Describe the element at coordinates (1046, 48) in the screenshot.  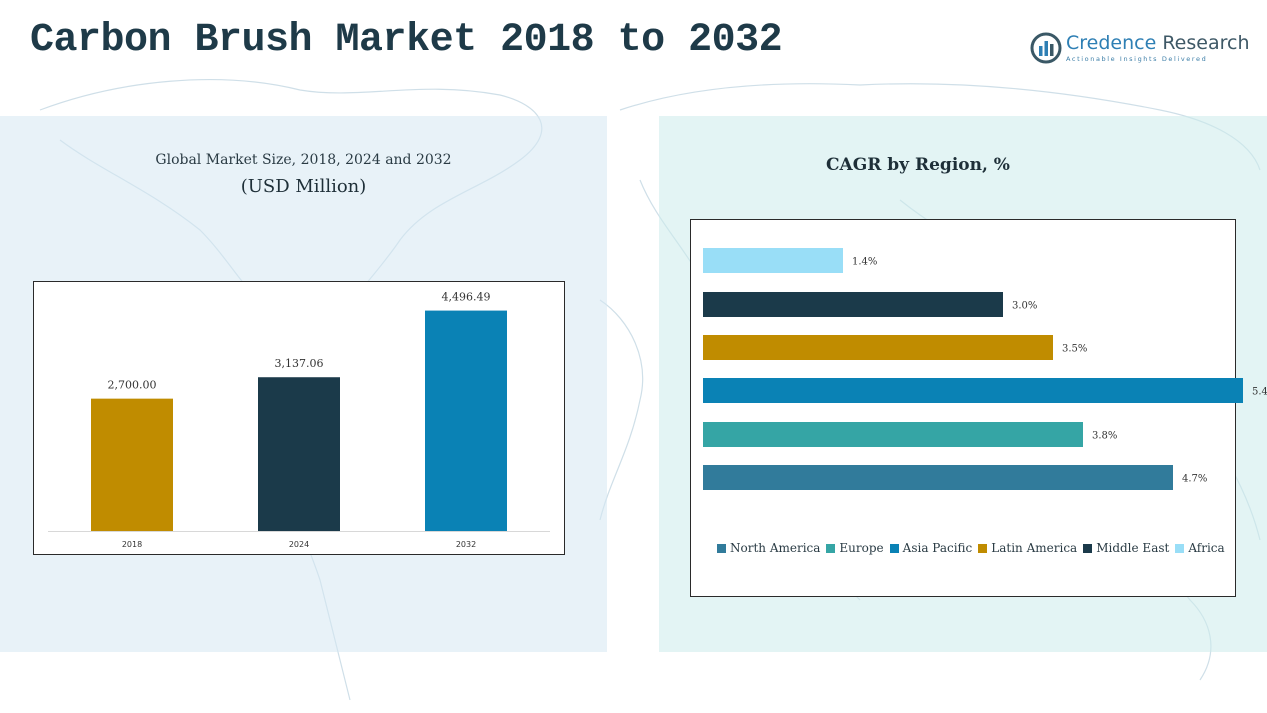
I see `credence-logo-icon` at that location.